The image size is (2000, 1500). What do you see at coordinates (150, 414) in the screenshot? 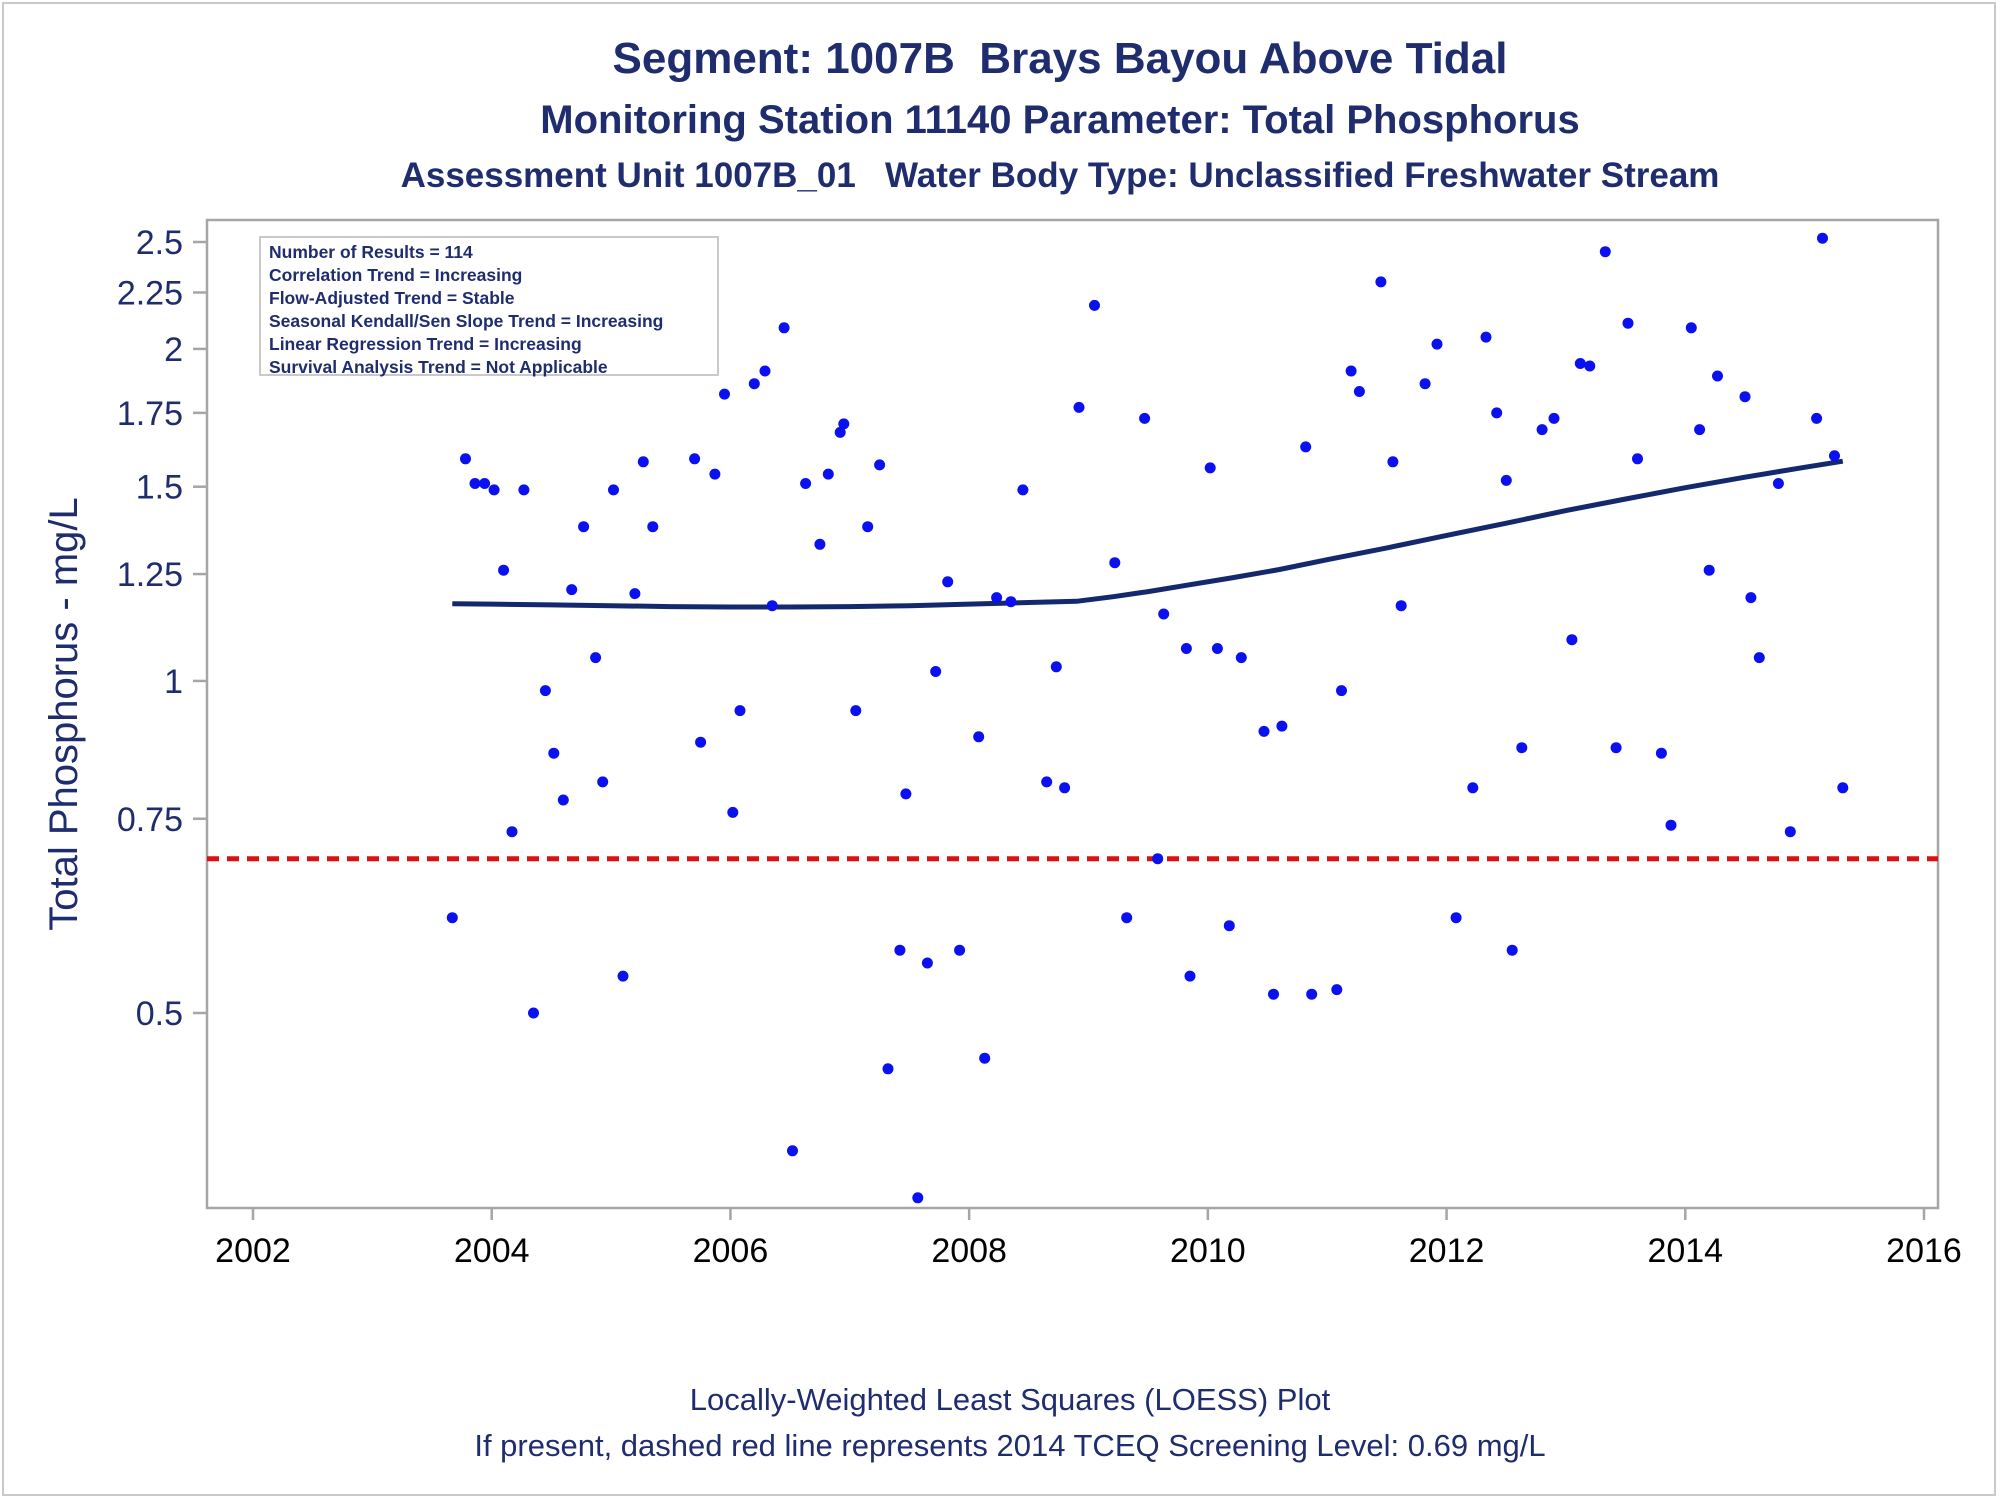
I see `y-tick-label: 1.75` at bounding box center [150, 414].